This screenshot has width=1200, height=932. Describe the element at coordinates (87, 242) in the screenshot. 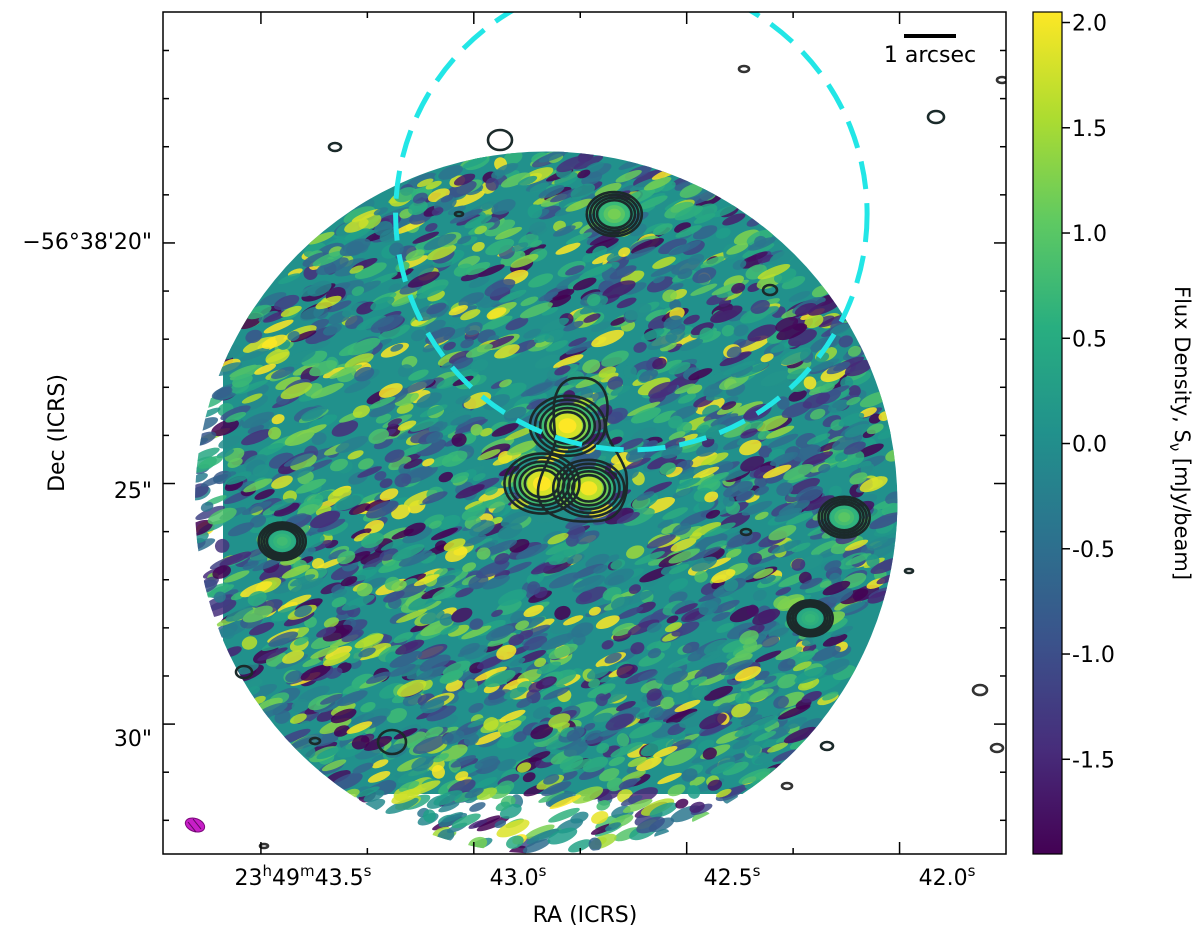

I see `y-tick-label-20: −56°38'20"` at that location.